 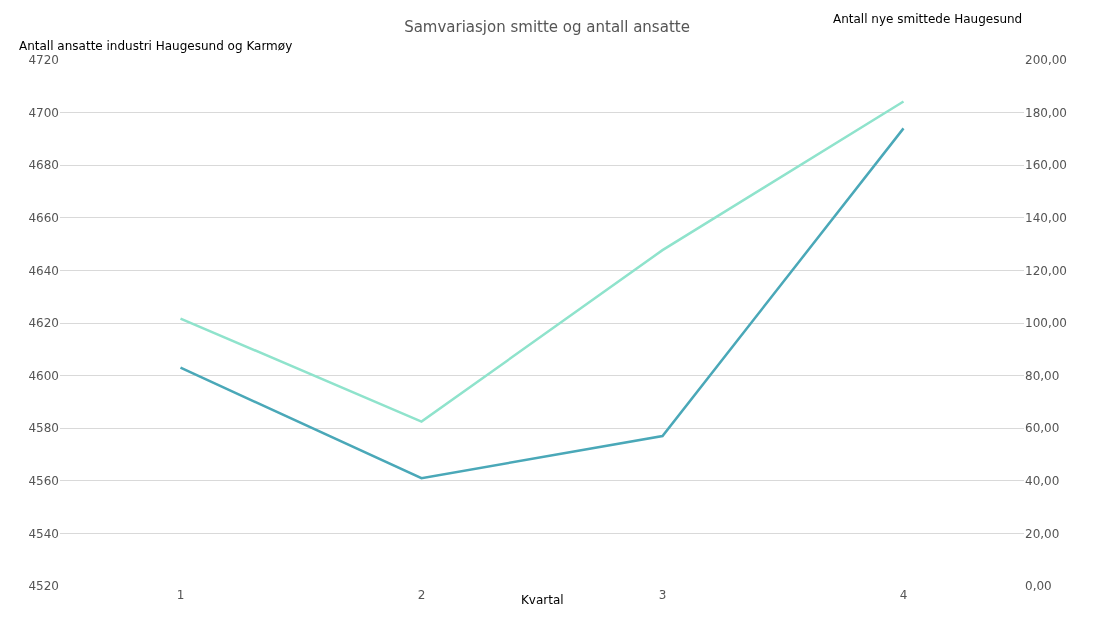 I want to click on y2-tick-label: 40,00, so click(x=1042, y=481).